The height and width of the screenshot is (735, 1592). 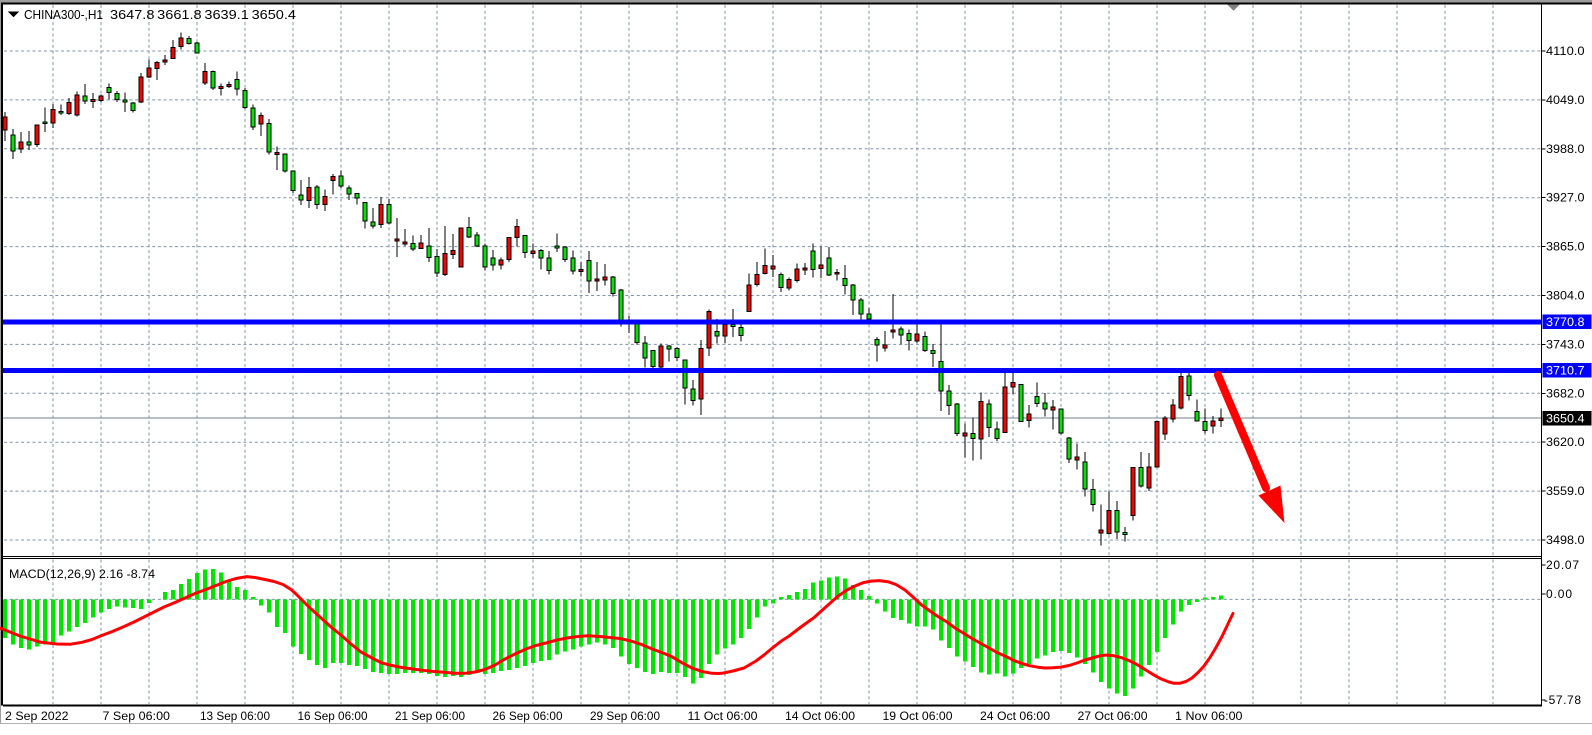 I want to click on svg-text: 24 Oct 06:00, so click(x=1015, y=716).